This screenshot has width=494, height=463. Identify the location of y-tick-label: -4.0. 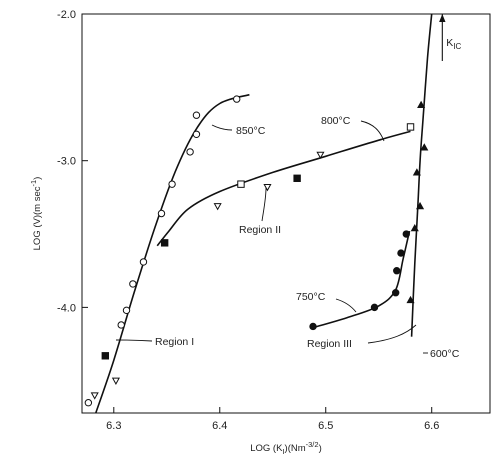
(66, 308).